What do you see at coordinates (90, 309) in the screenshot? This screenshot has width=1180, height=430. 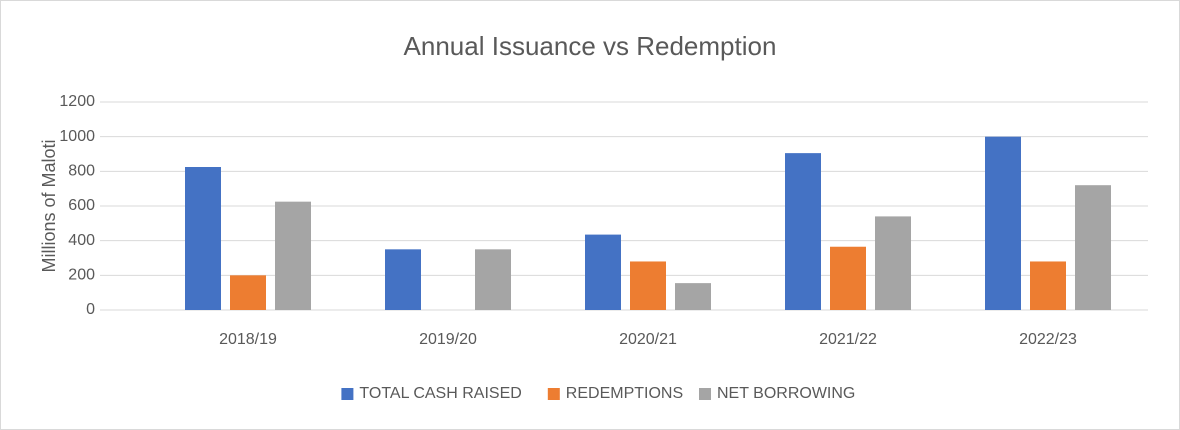 I see `y-tick-label: 0` at bounding box center [90, 309].